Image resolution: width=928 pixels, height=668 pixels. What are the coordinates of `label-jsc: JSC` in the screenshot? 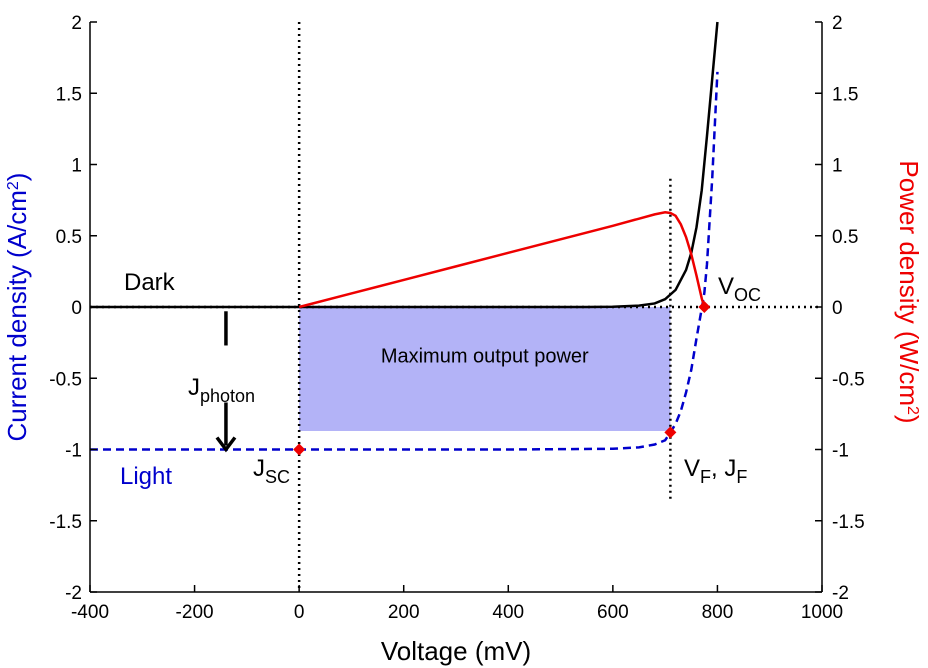 It's located at (271, 471).